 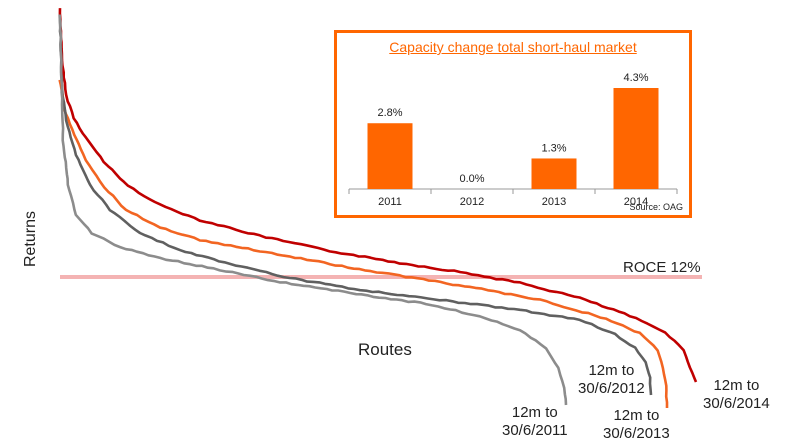 I want to click on series-label-2012: 12m to 30/6/2012, so click(x=611, y=379).